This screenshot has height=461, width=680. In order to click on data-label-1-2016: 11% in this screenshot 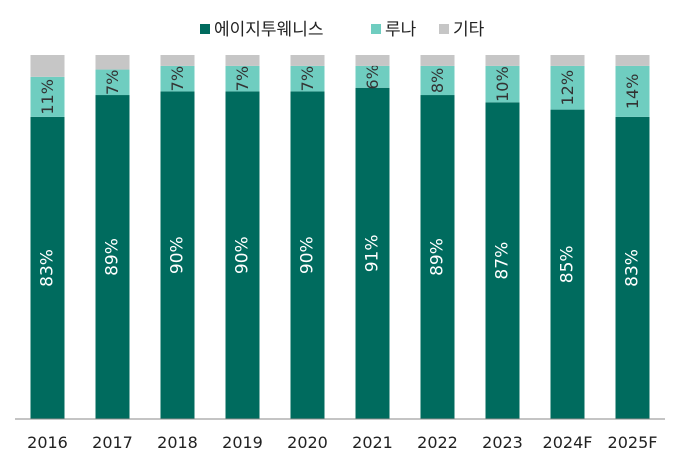, I will do `click(47, 97)`.